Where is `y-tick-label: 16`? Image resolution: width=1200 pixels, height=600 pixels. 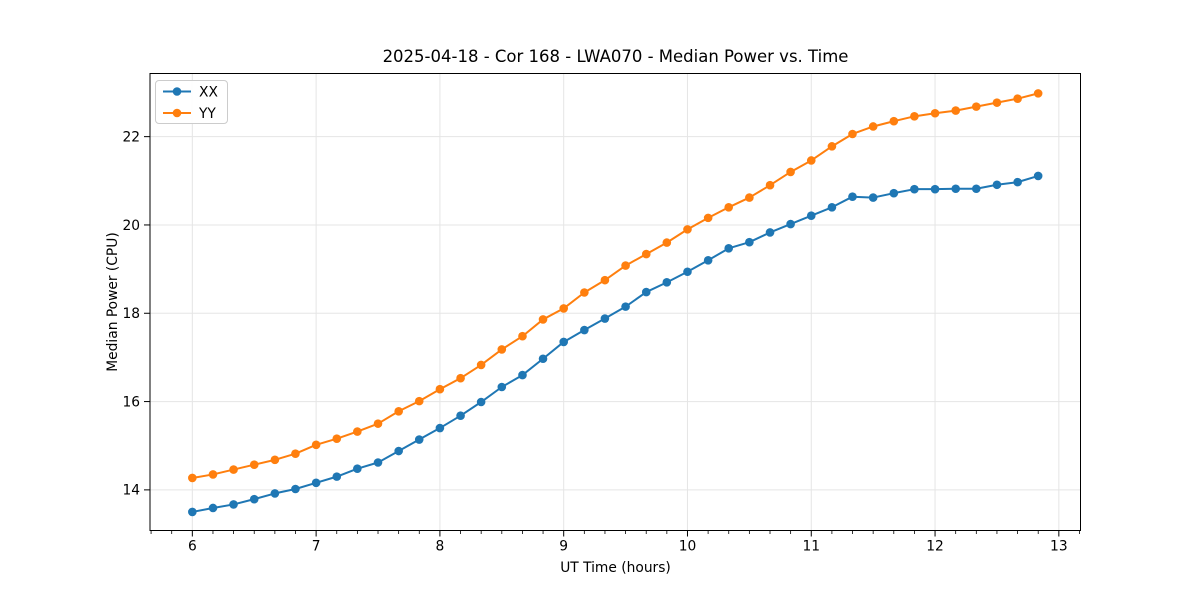
y-tick-label: 16 is located at coordinates (131, 402).